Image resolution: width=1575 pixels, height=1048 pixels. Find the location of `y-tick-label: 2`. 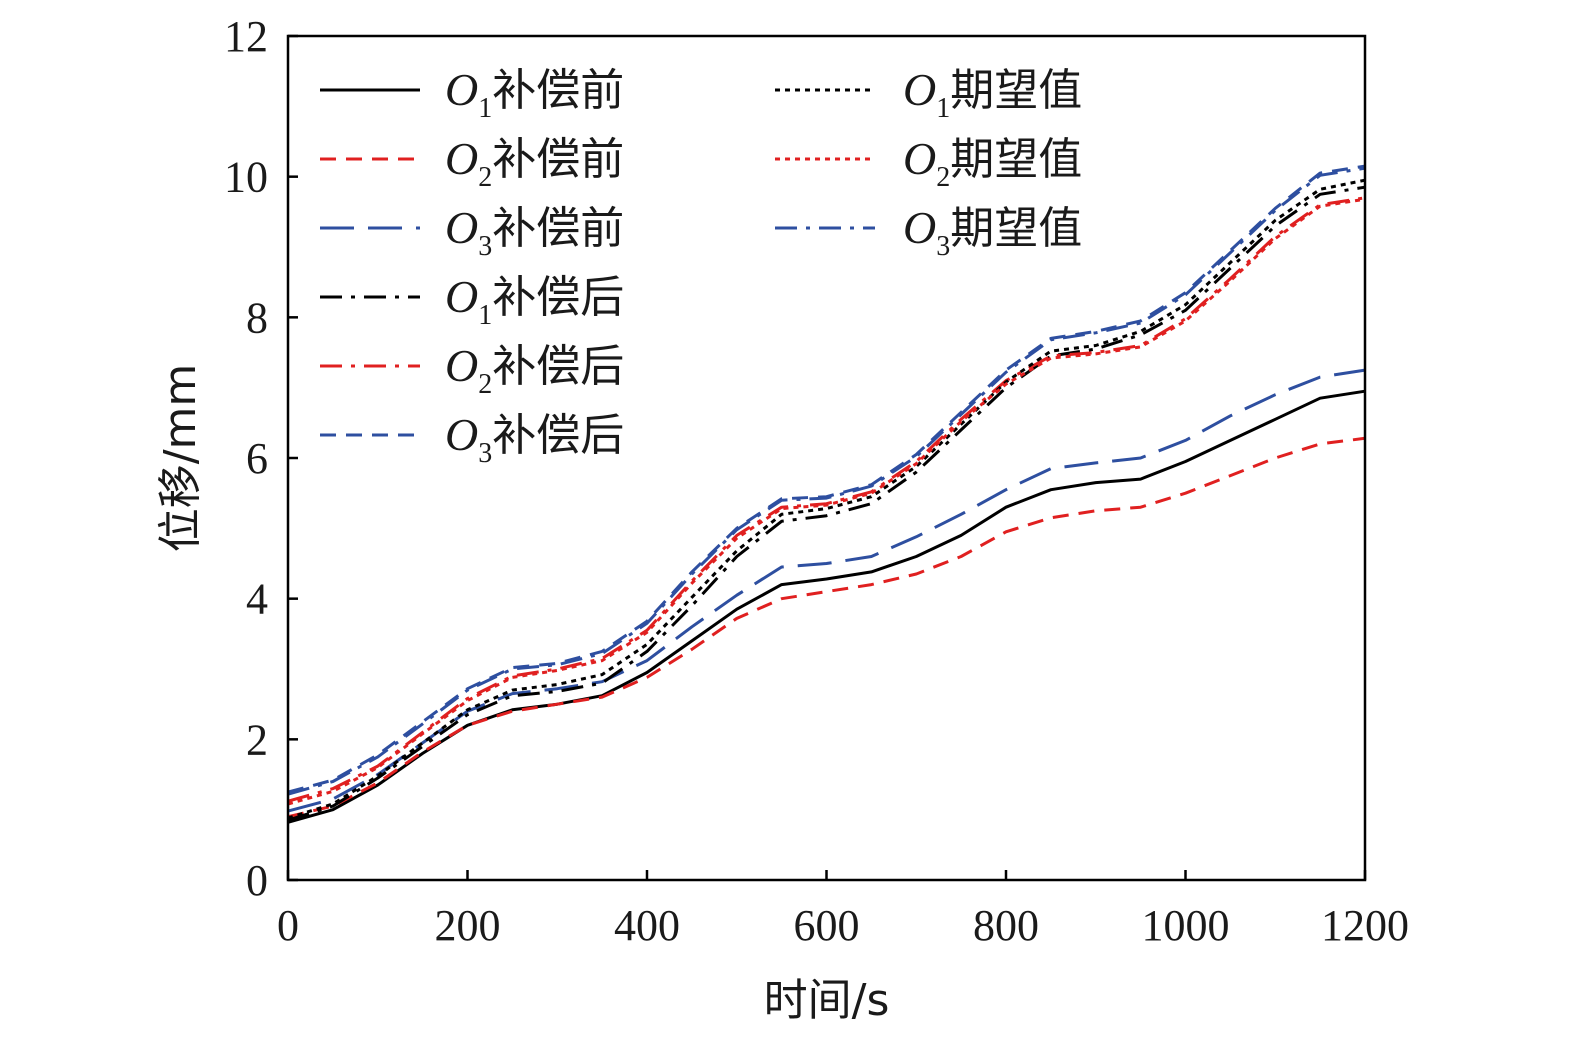

y-tick-label: 2 is located at coordinates (257, 739).